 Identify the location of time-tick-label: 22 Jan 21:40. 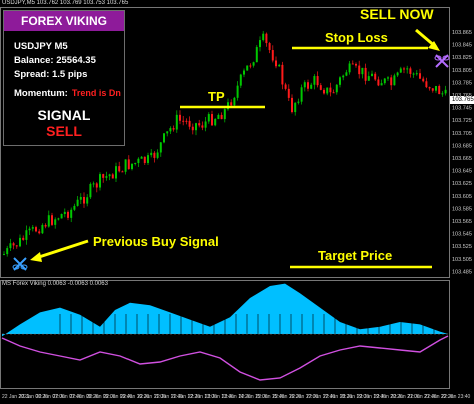
(422, 397).